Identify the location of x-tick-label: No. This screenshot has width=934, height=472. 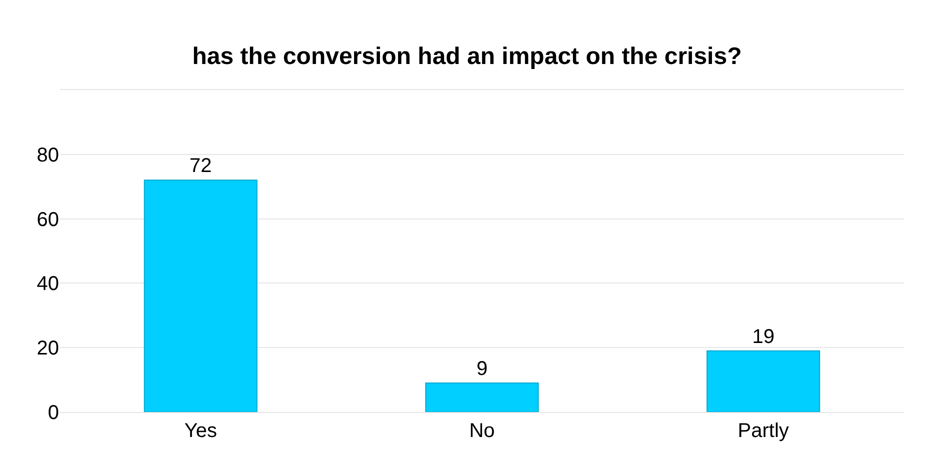
(482, 431).